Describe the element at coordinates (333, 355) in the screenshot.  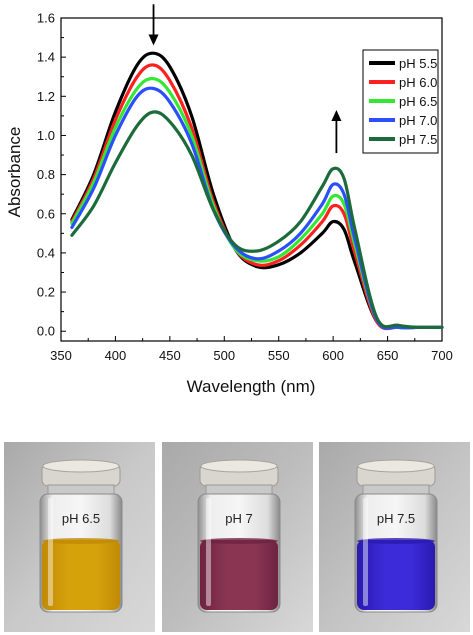
I see `x-tick-label: 600` at that location.